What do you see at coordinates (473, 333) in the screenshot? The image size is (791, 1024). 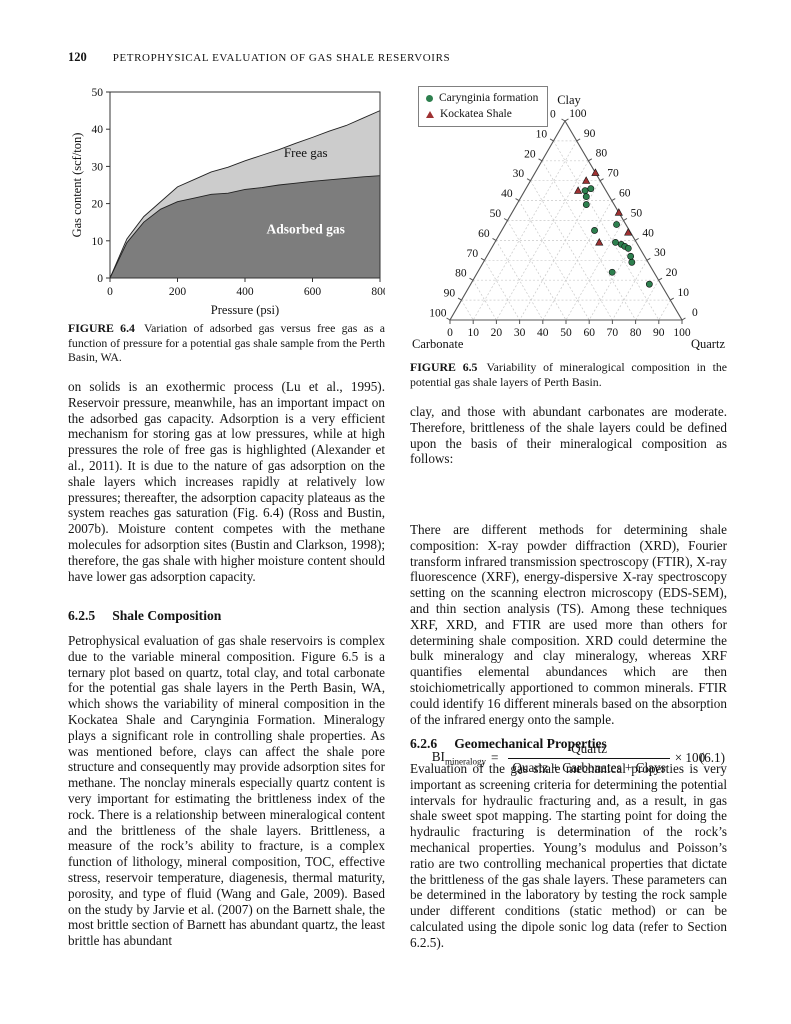 I see `quartz-tick-label: 10` at bounding box center [473, 333].